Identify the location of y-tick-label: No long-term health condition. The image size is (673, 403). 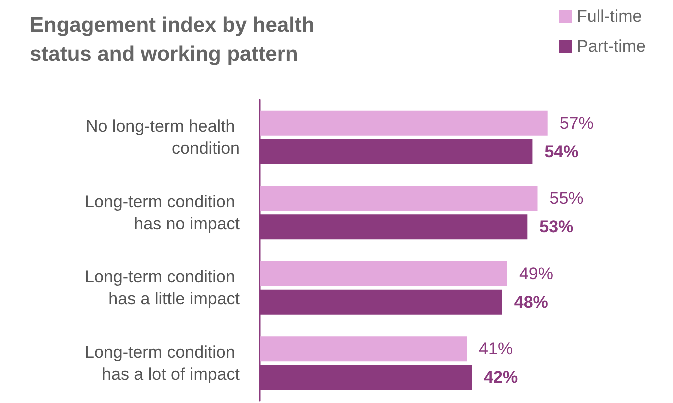
(163, 137).